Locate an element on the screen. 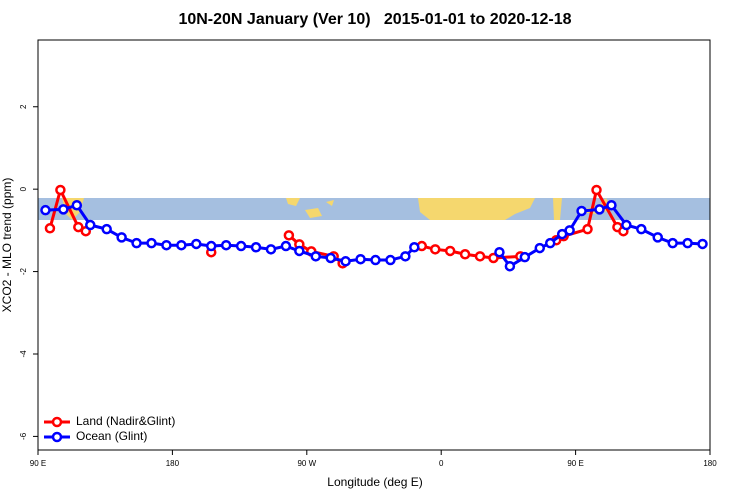 The height and width of the screenshot is (500, 750). y-tick-label: -6 is located at coordinates (23, 436).